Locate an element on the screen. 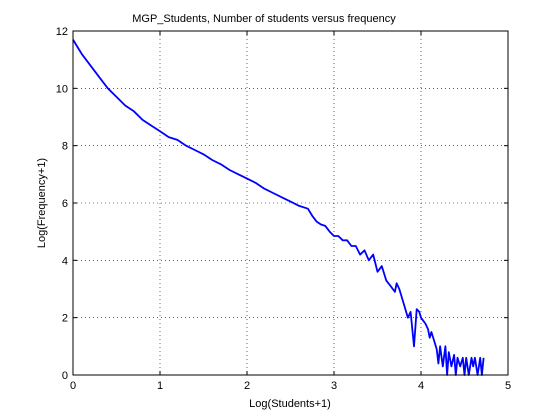 This screenshot has height=420, width=560. y-axis-label: Log(Frequency+1) is located at coordinates (42, 203).